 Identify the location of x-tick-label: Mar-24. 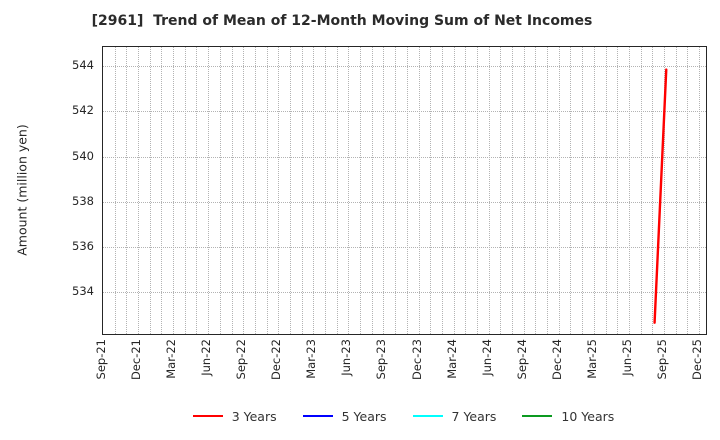
(451, 359).